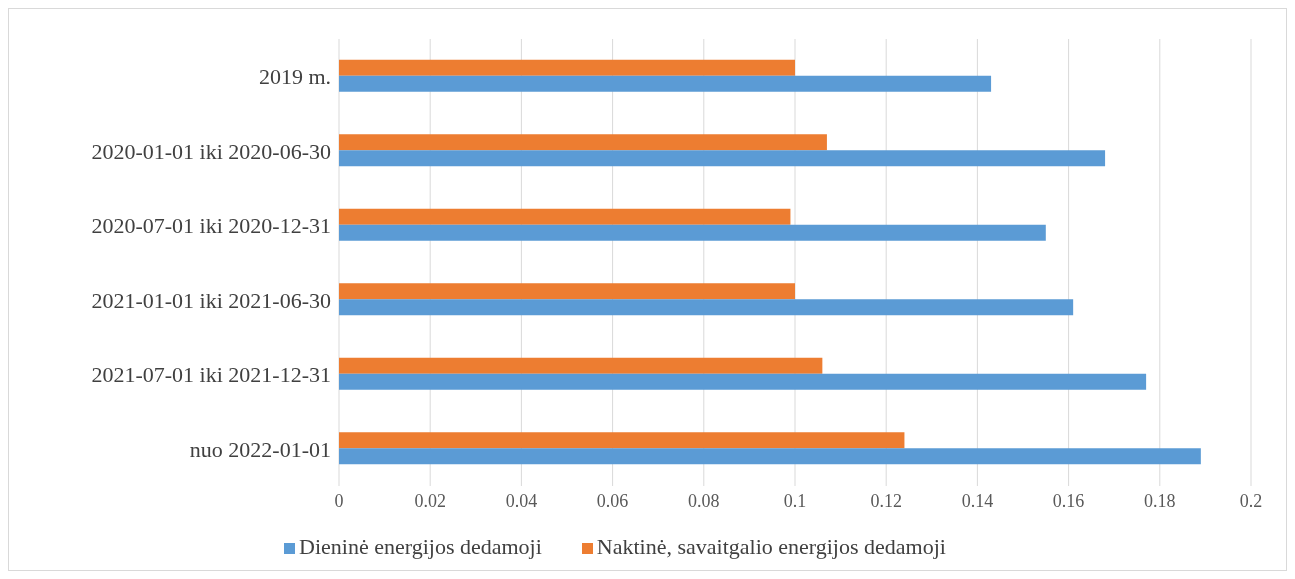 The height and width of the screenshot is (579, 1295). Describe the element at coordinates (795, 500) in the screenshot. I see `x-tick-label: 0.1` at that location.